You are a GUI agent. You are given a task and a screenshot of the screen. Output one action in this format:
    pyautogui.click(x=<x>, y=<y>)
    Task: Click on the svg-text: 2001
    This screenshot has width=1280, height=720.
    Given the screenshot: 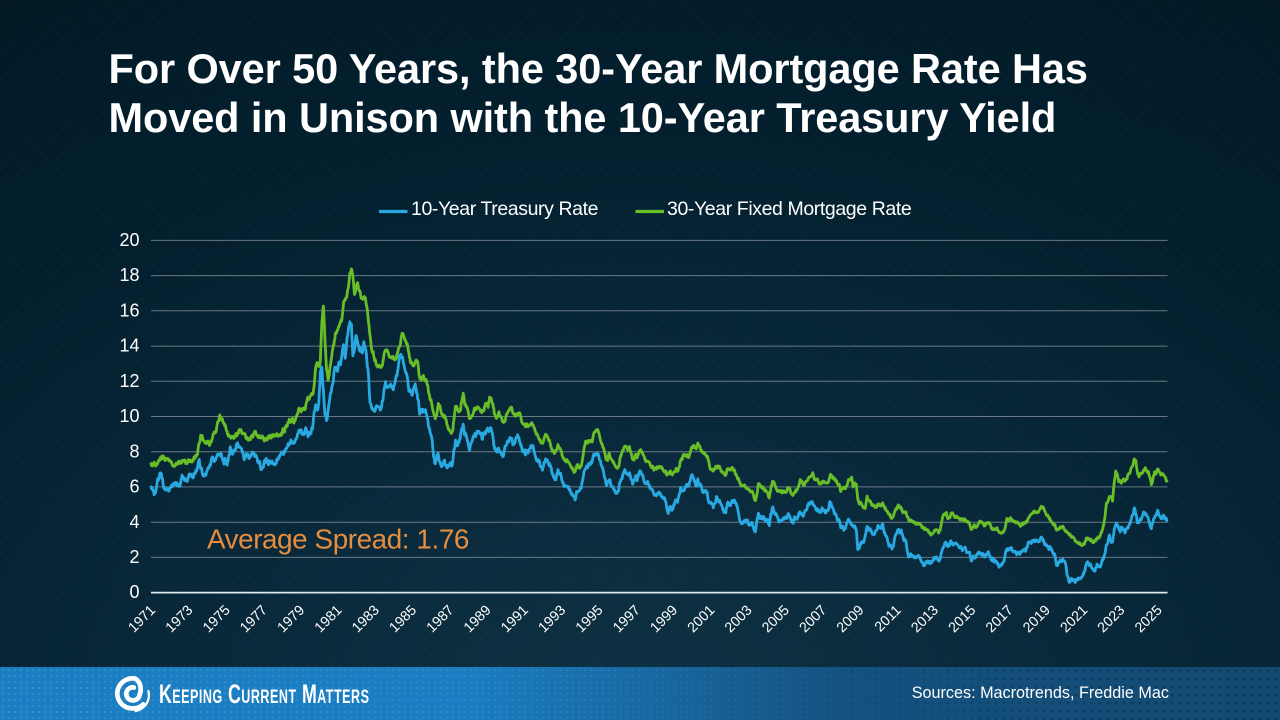 What is the action you would take?
    pyautogui.click(x=702, y=619)
    